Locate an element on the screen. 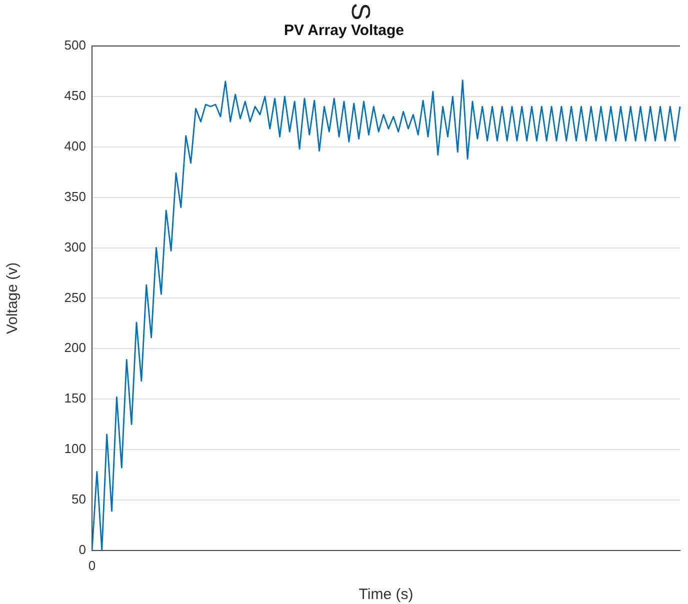  chart-title: PV Array Voltage is located at coordinates (344, 31).